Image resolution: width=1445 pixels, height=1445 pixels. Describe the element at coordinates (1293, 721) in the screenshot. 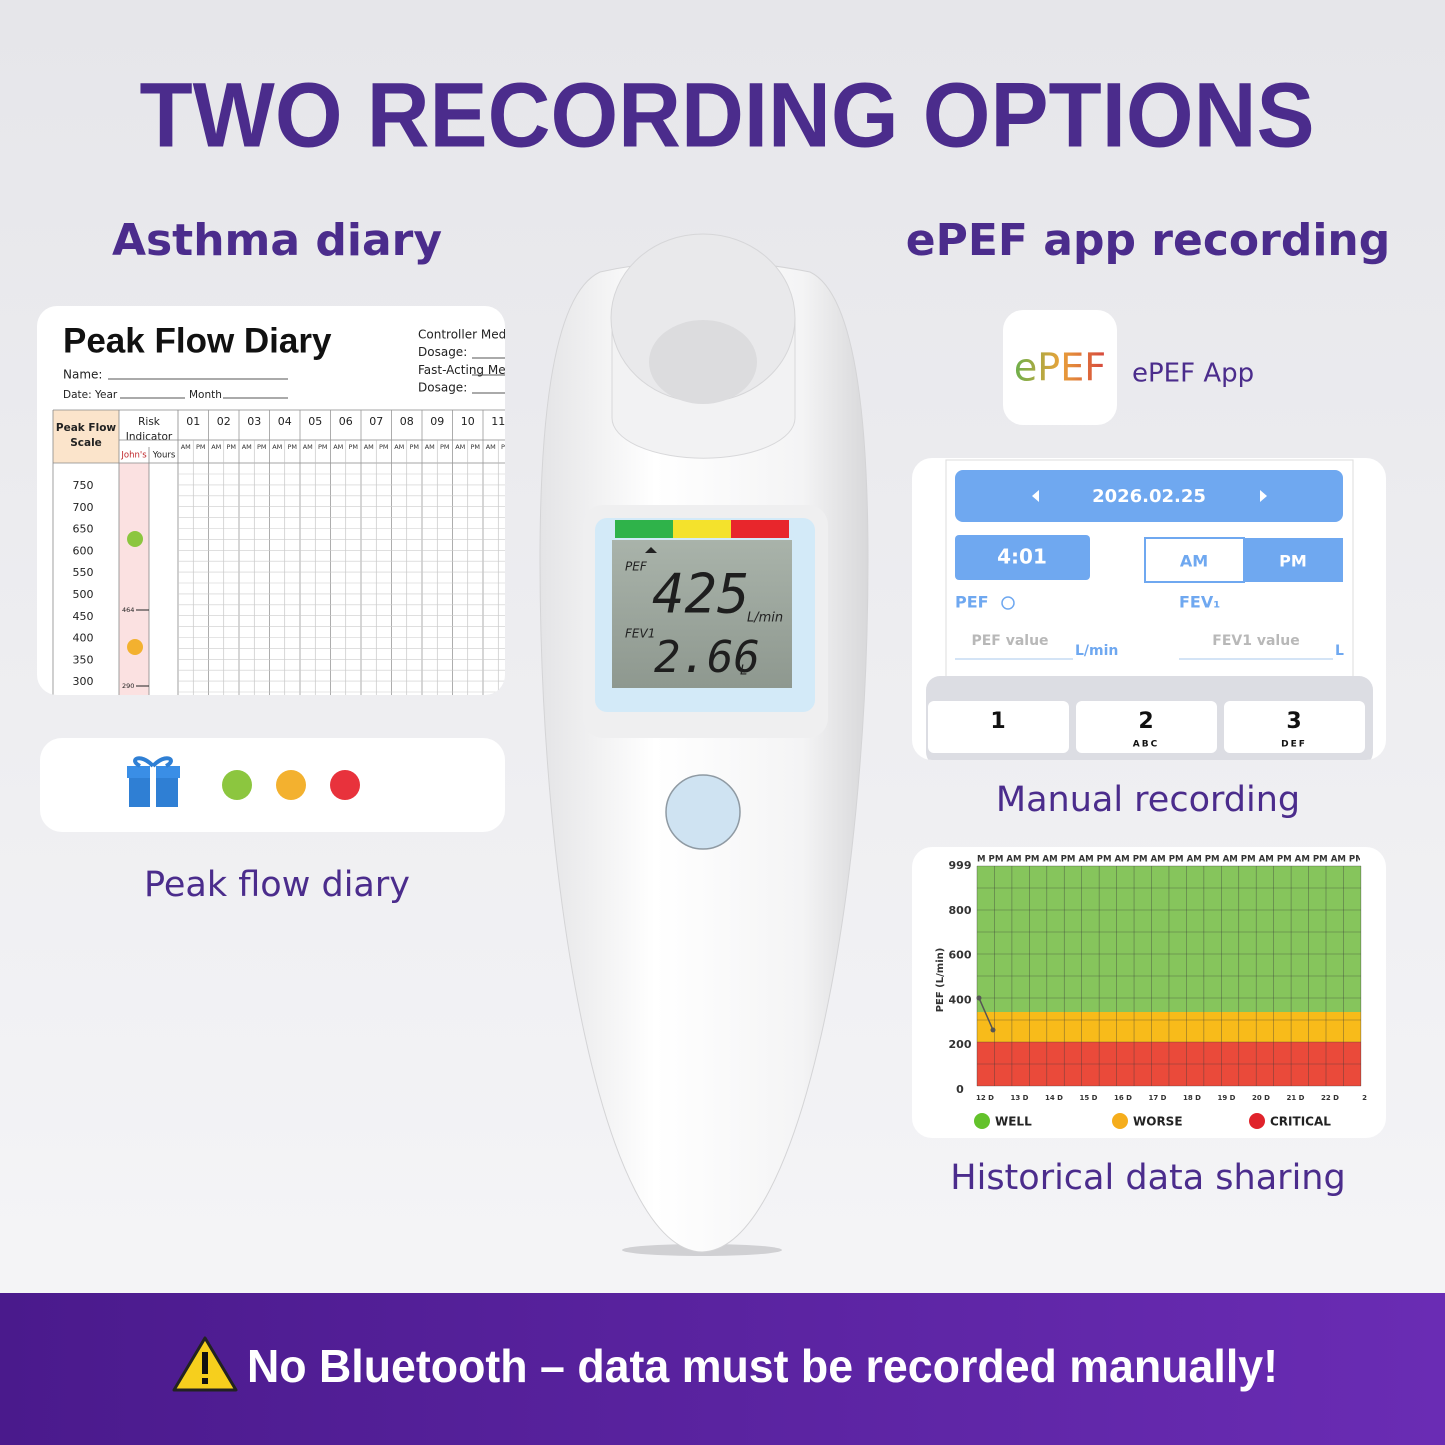

I see `key-digit: 3` at that location.